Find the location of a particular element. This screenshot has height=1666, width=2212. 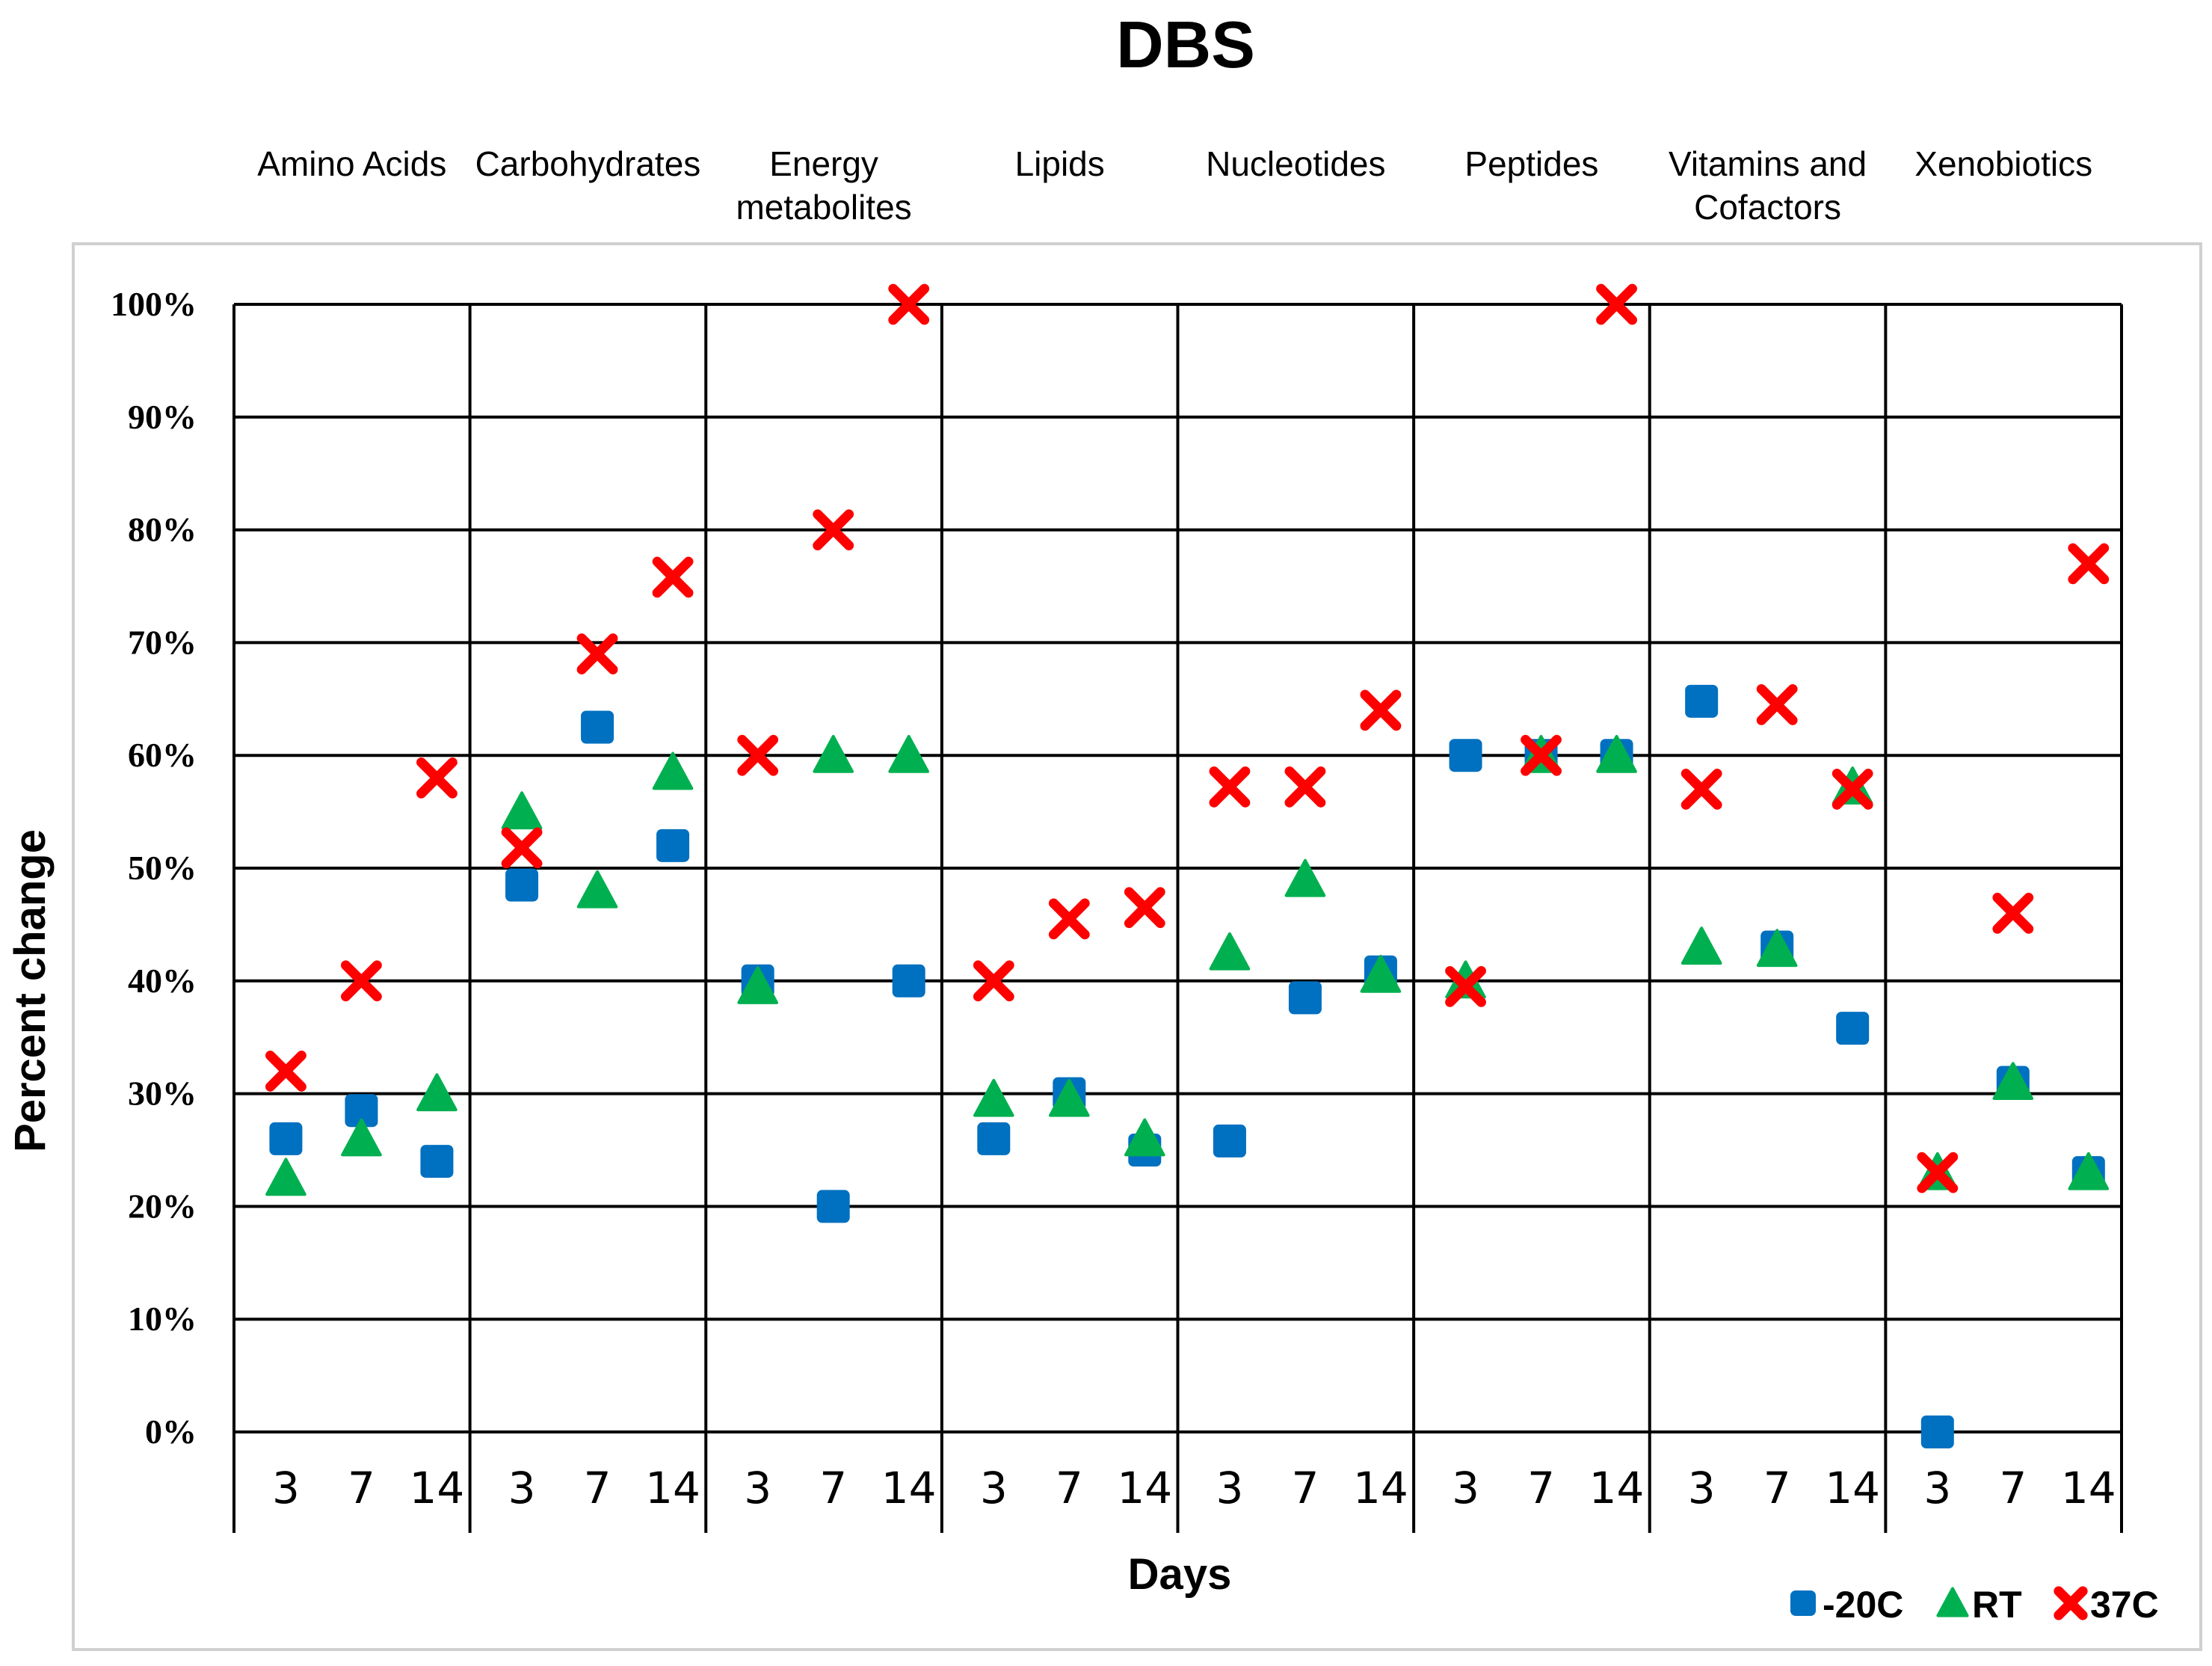

legend-label: -20C is located at coordinates (1863, 1605).